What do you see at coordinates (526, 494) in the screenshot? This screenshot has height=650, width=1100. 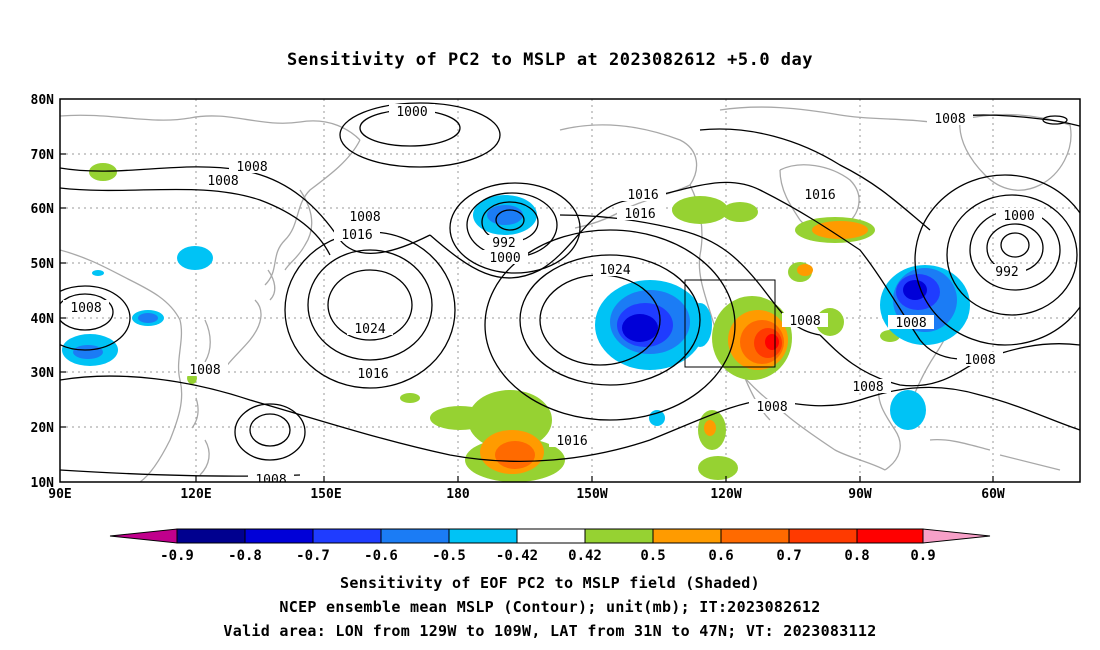 I see `lon-axis-labels: 90E 120E 150E 180 150W 120W 90W 60W` at bounding box center [526, 494].